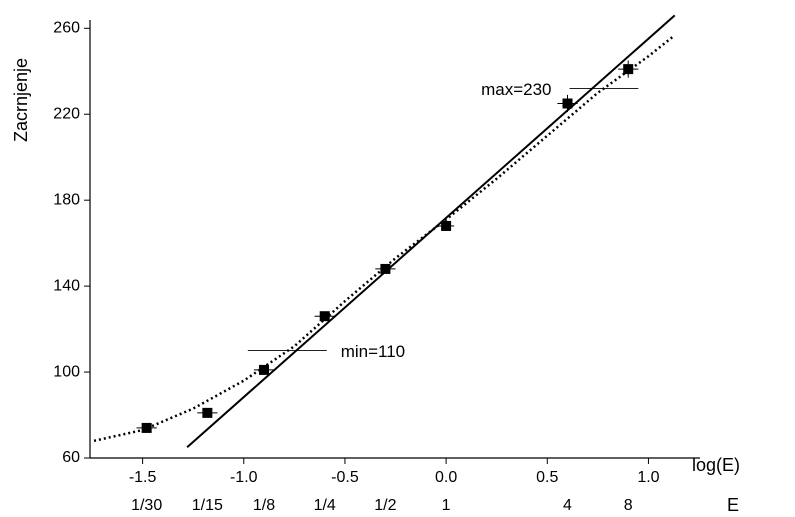 Image resolution: width=795 pixels, height=517 pixels. What do you see at coordinates (716, 465) in the screenshot?
I see `x-axis-label: log(E)` at bounding box center [716, 465].